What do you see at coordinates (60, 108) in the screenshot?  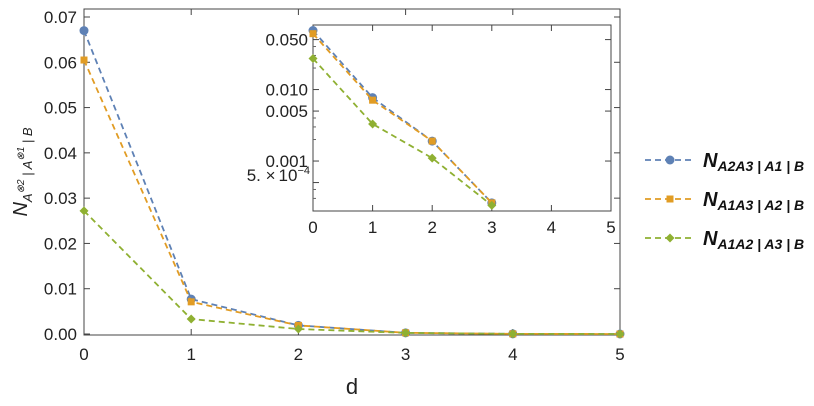 I see `y-tick-label: 0.05` at bounding box center [60, 108].